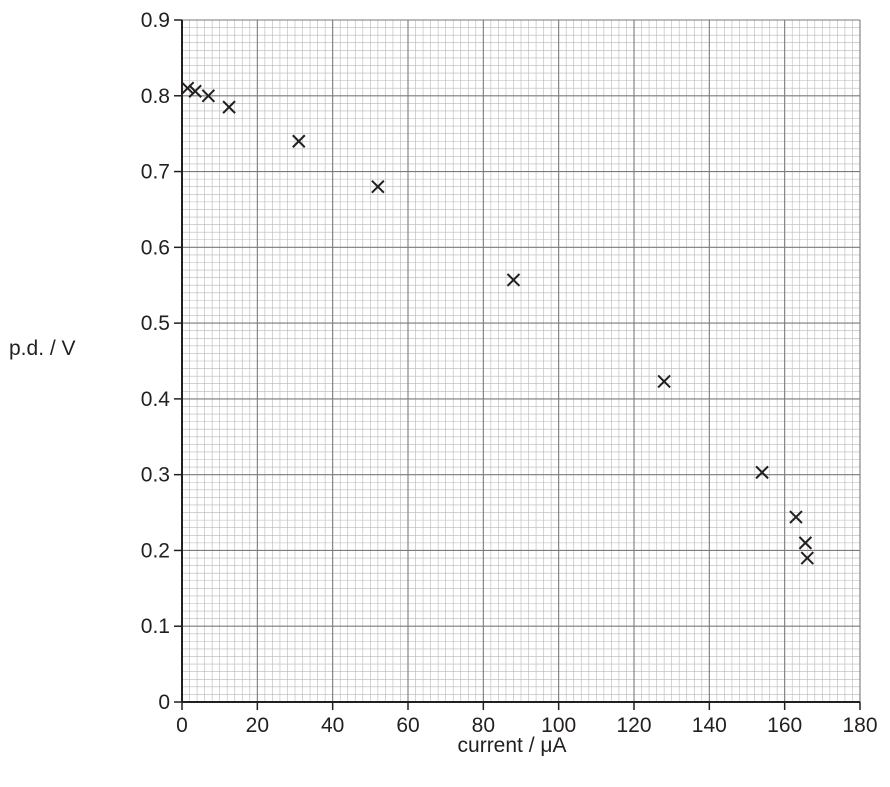  What do you see at coordinates (164, 702) in the screenshot?
I see `y-tick-label: 0` at bounding box center [164, 702].